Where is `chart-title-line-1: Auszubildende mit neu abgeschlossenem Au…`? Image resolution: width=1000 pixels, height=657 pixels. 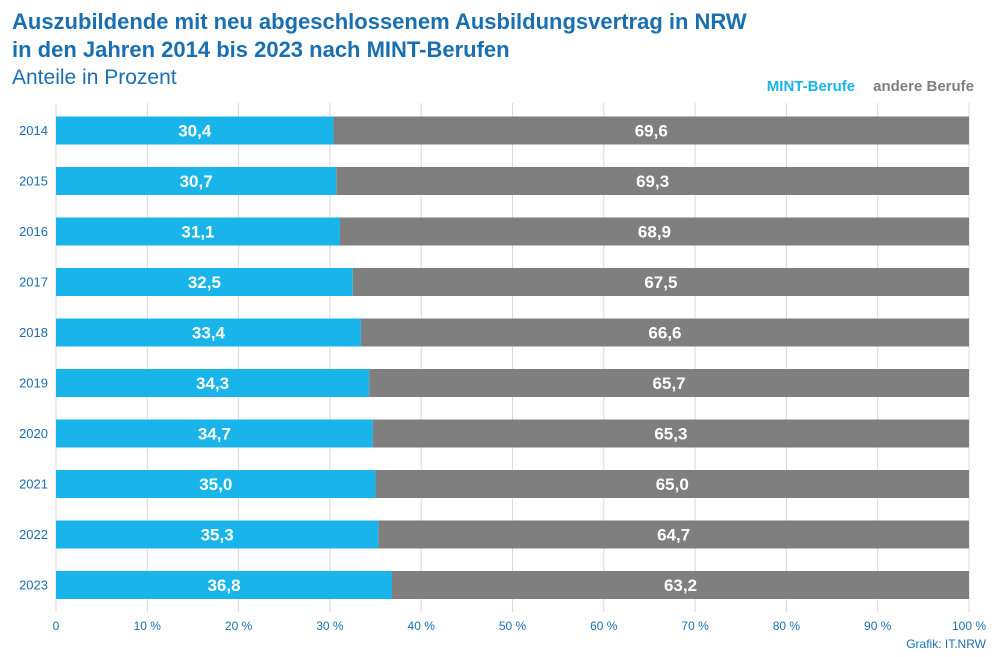 chart-title-line-1: Auszubildende mit neu abgeschlossenem Au… is located at coordinates (379, 21).